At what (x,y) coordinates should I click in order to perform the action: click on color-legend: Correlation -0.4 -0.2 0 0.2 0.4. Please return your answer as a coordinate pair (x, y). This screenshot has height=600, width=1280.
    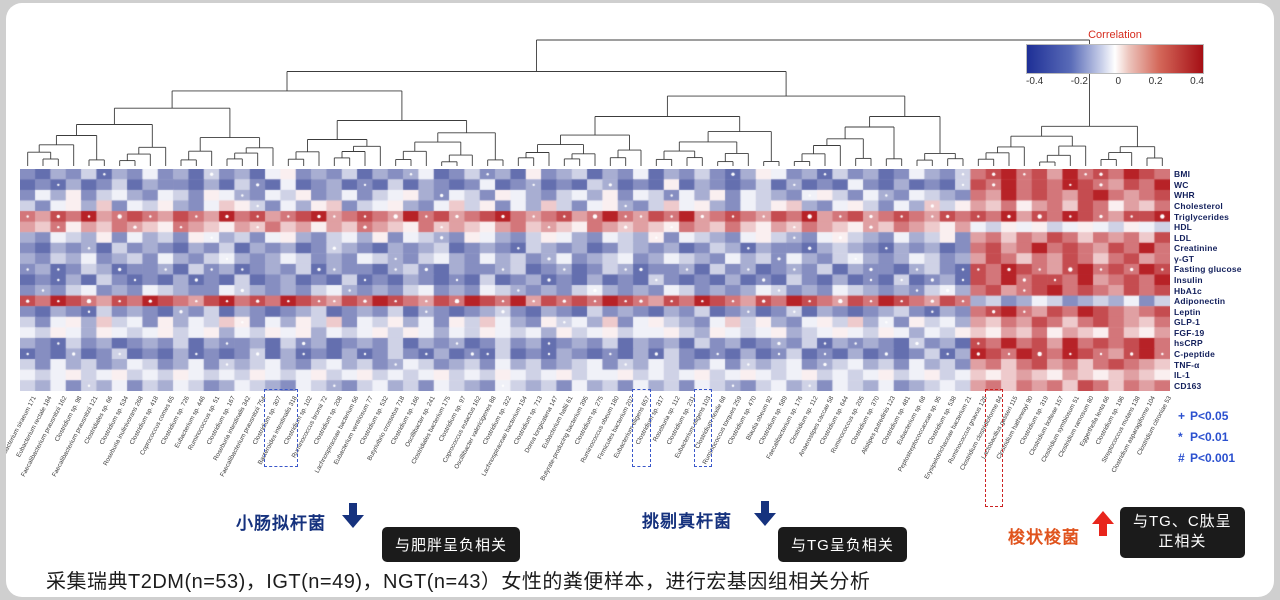
    Looking at the image, I should click on (1115, 58).